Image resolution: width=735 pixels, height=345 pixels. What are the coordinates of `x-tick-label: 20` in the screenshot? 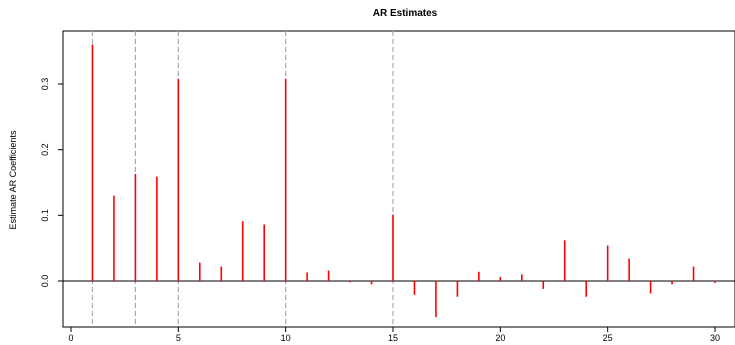 It's located at (500, 338).